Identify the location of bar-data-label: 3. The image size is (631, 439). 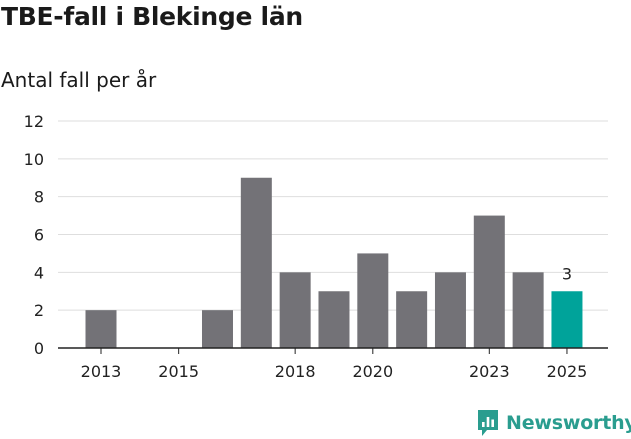
(567, 273).